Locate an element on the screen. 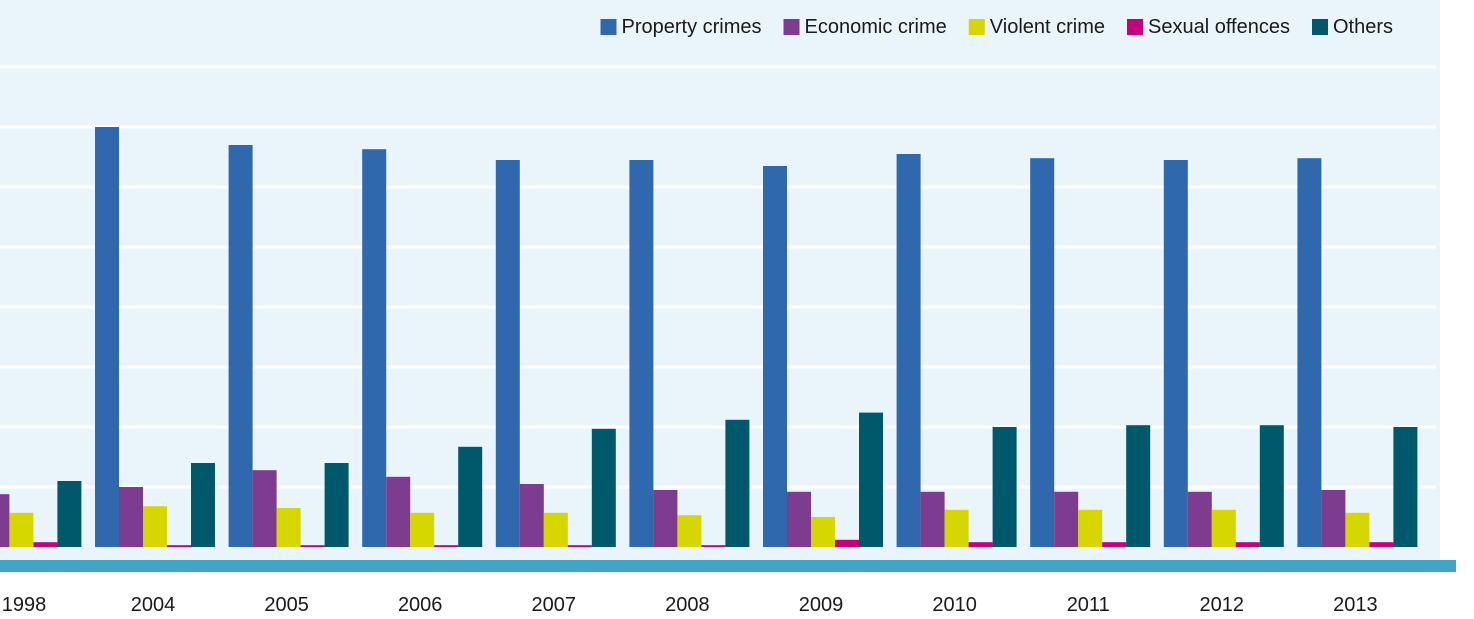  x-axis-band is located at coordinates (728, 566).